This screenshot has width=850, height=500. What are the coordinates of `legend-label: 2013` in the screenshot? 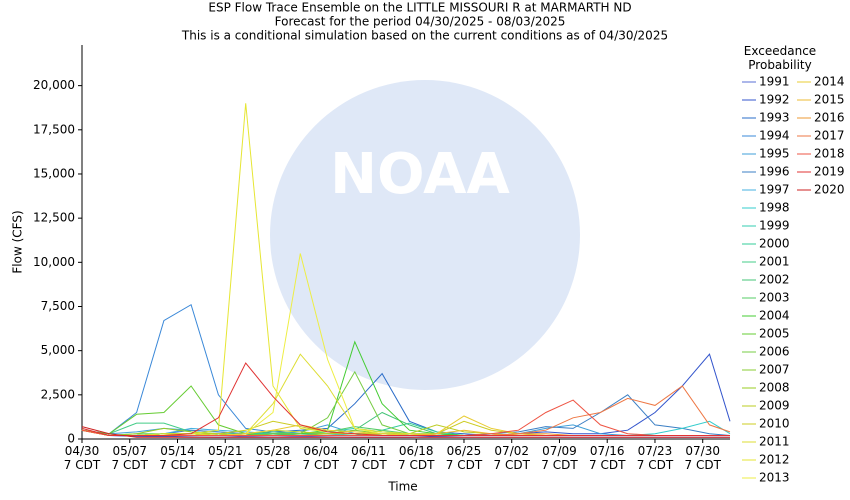 It's located at (774, 478).